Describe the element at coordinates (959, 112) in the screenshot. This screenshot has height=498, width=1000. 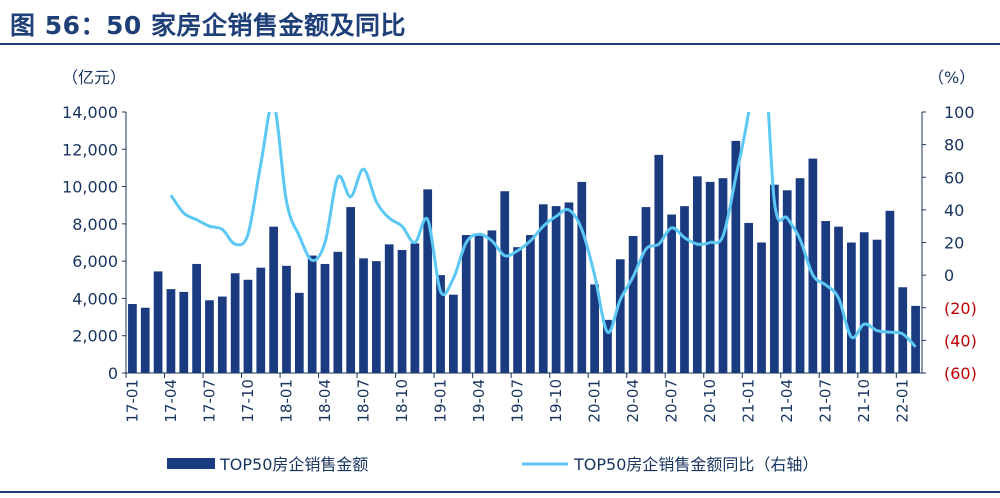
I see `right-tick-label: 100` at that location.